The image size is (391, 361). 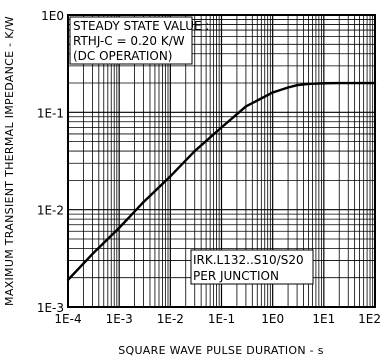 I want to click on device-label-line-1: IRK.L132..S10/S20, so click(x=248, y=260).